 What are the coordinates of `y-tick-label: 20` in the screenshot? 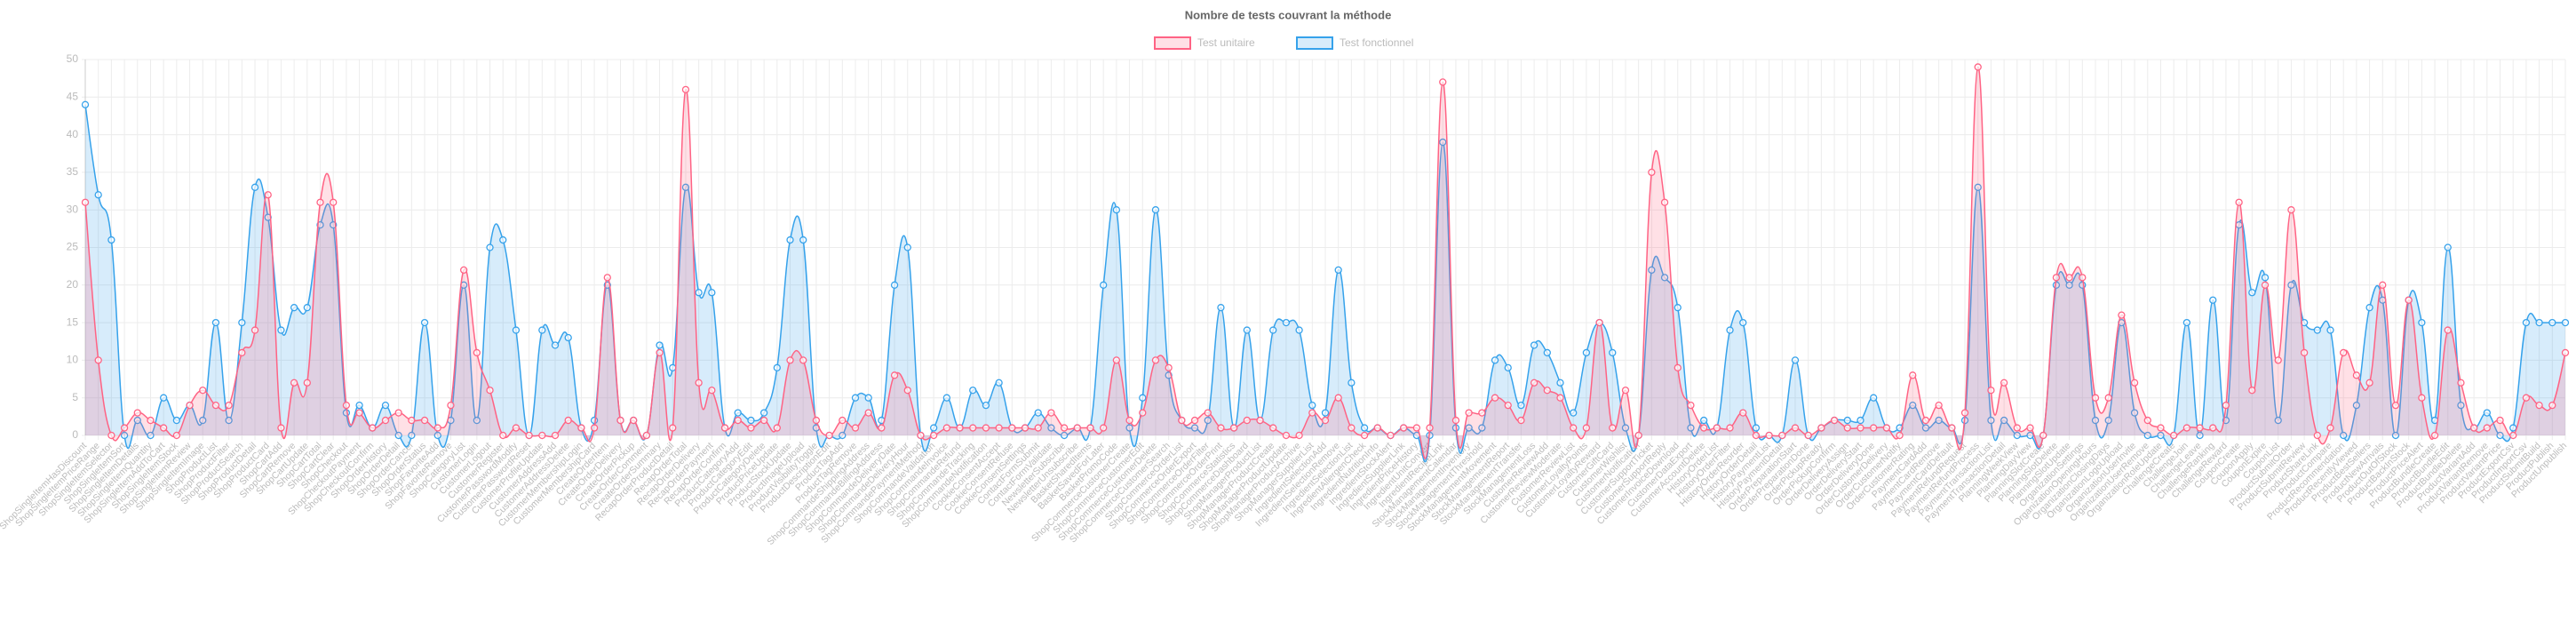 It's located at (73, 284).